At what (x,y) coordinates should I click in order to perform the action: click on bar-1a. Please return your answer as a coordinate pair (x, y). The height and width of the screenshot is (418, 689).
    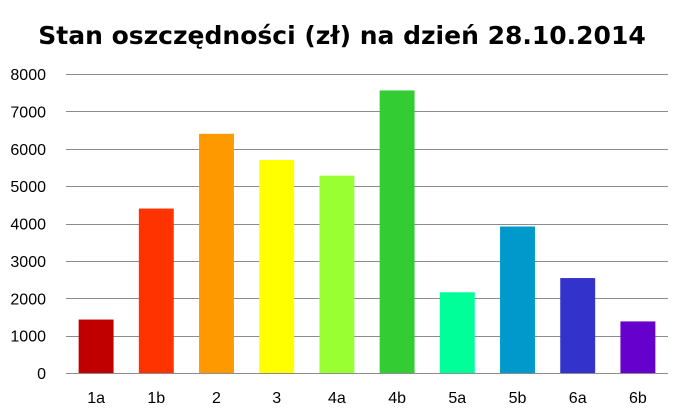
    Looking at the image, I should click on (96, 346).